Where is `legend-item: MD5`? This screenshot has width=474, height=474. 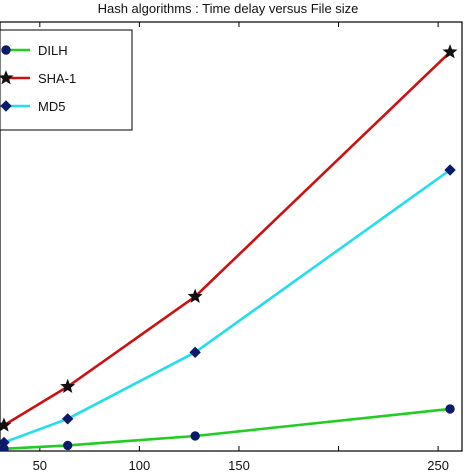
legend-item: MD5 is located at coordinates (32, 106).